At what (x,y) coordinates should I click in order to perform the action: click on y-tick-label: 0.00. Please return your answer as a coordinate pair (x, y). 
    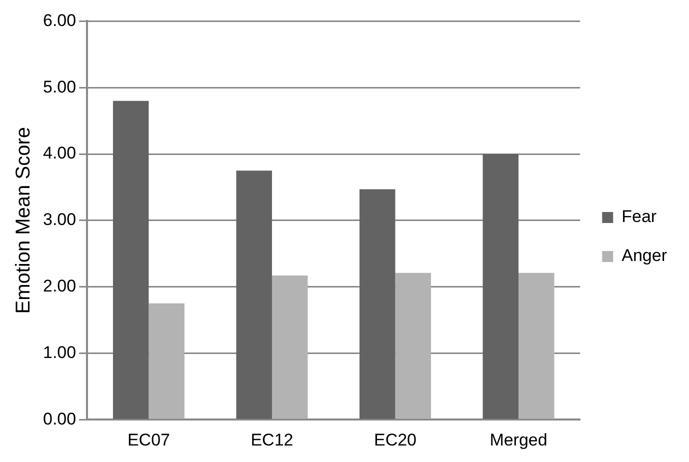
    Looking at the image, I should click on (59, 418).